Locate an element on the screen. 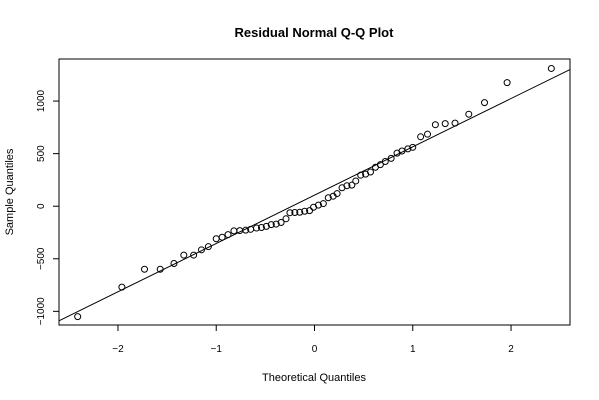 The width and height of the screenshot is (599, 400). y-tick-label: 0 is located at coordinates (41, 206).